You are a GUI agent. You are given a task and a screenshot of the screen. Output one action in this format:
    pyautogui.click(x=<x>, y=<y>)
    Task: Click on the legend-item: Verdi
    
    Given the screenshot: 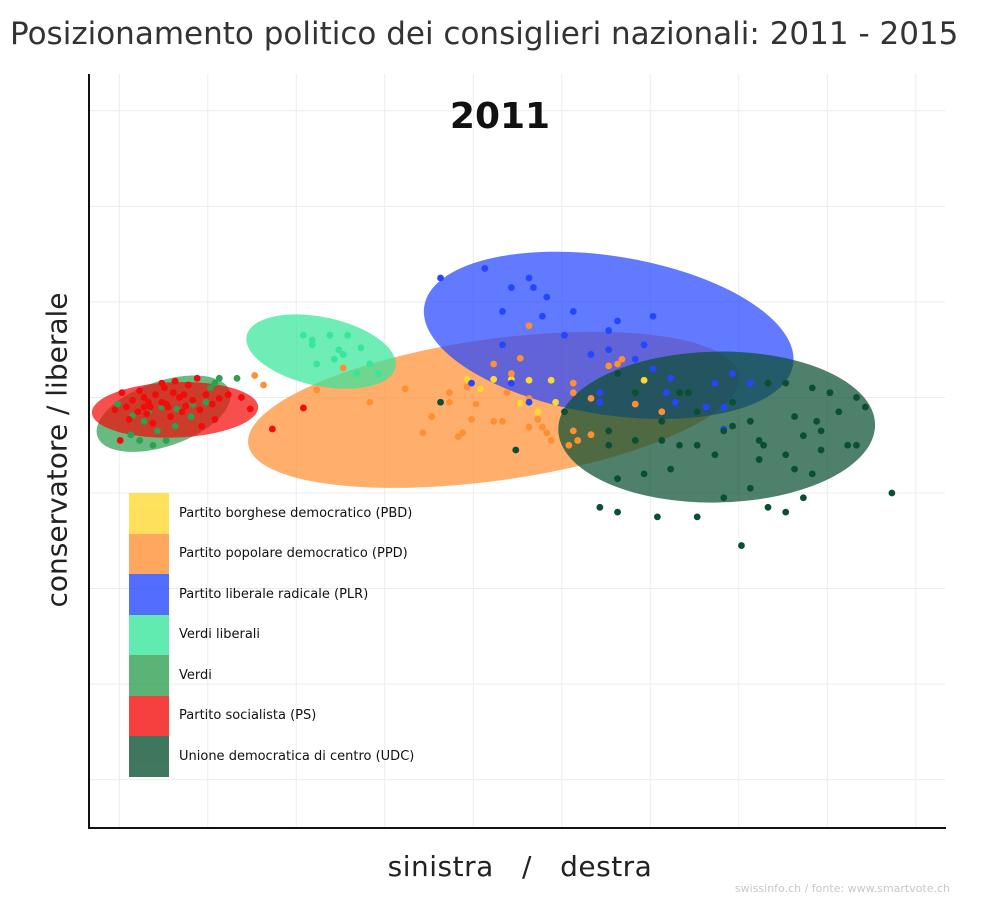 What is the action you would take?
    pyautogui.click(x=271, y=675)
    